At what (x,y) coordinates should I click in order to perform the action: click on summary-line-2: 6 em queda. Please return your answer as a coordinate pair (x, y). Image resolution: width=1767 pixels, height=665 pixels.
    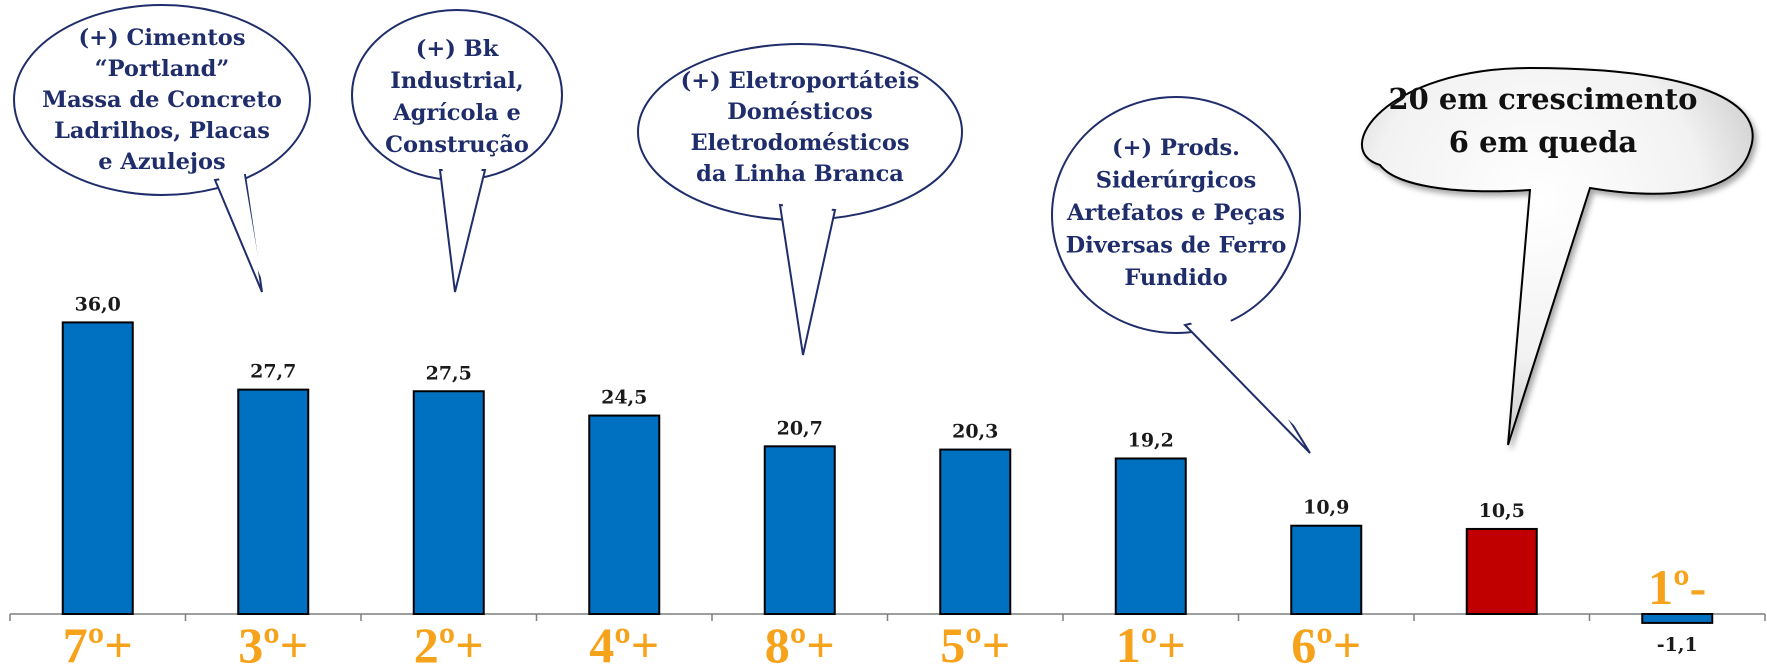
    Looking at the image, I should click on (1543, 142).